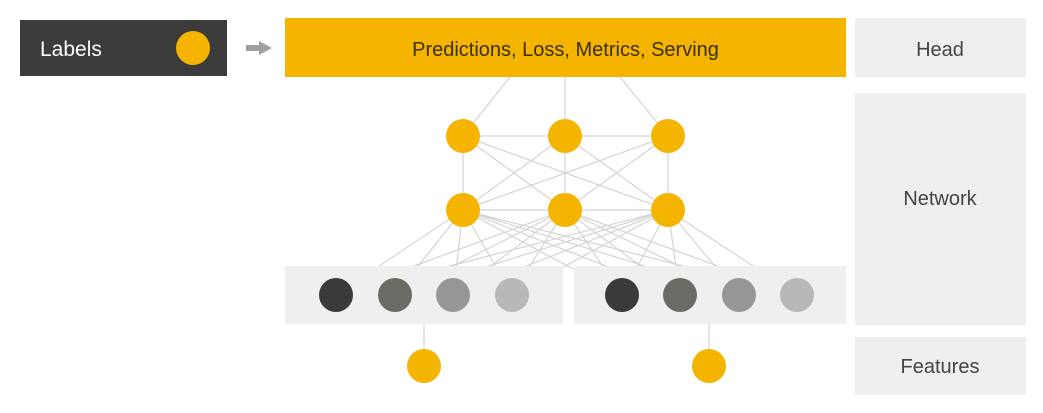 The height and width of the screenshot is (413, 1043). I want to click on layer-label-features-panel, so click(940, 366).